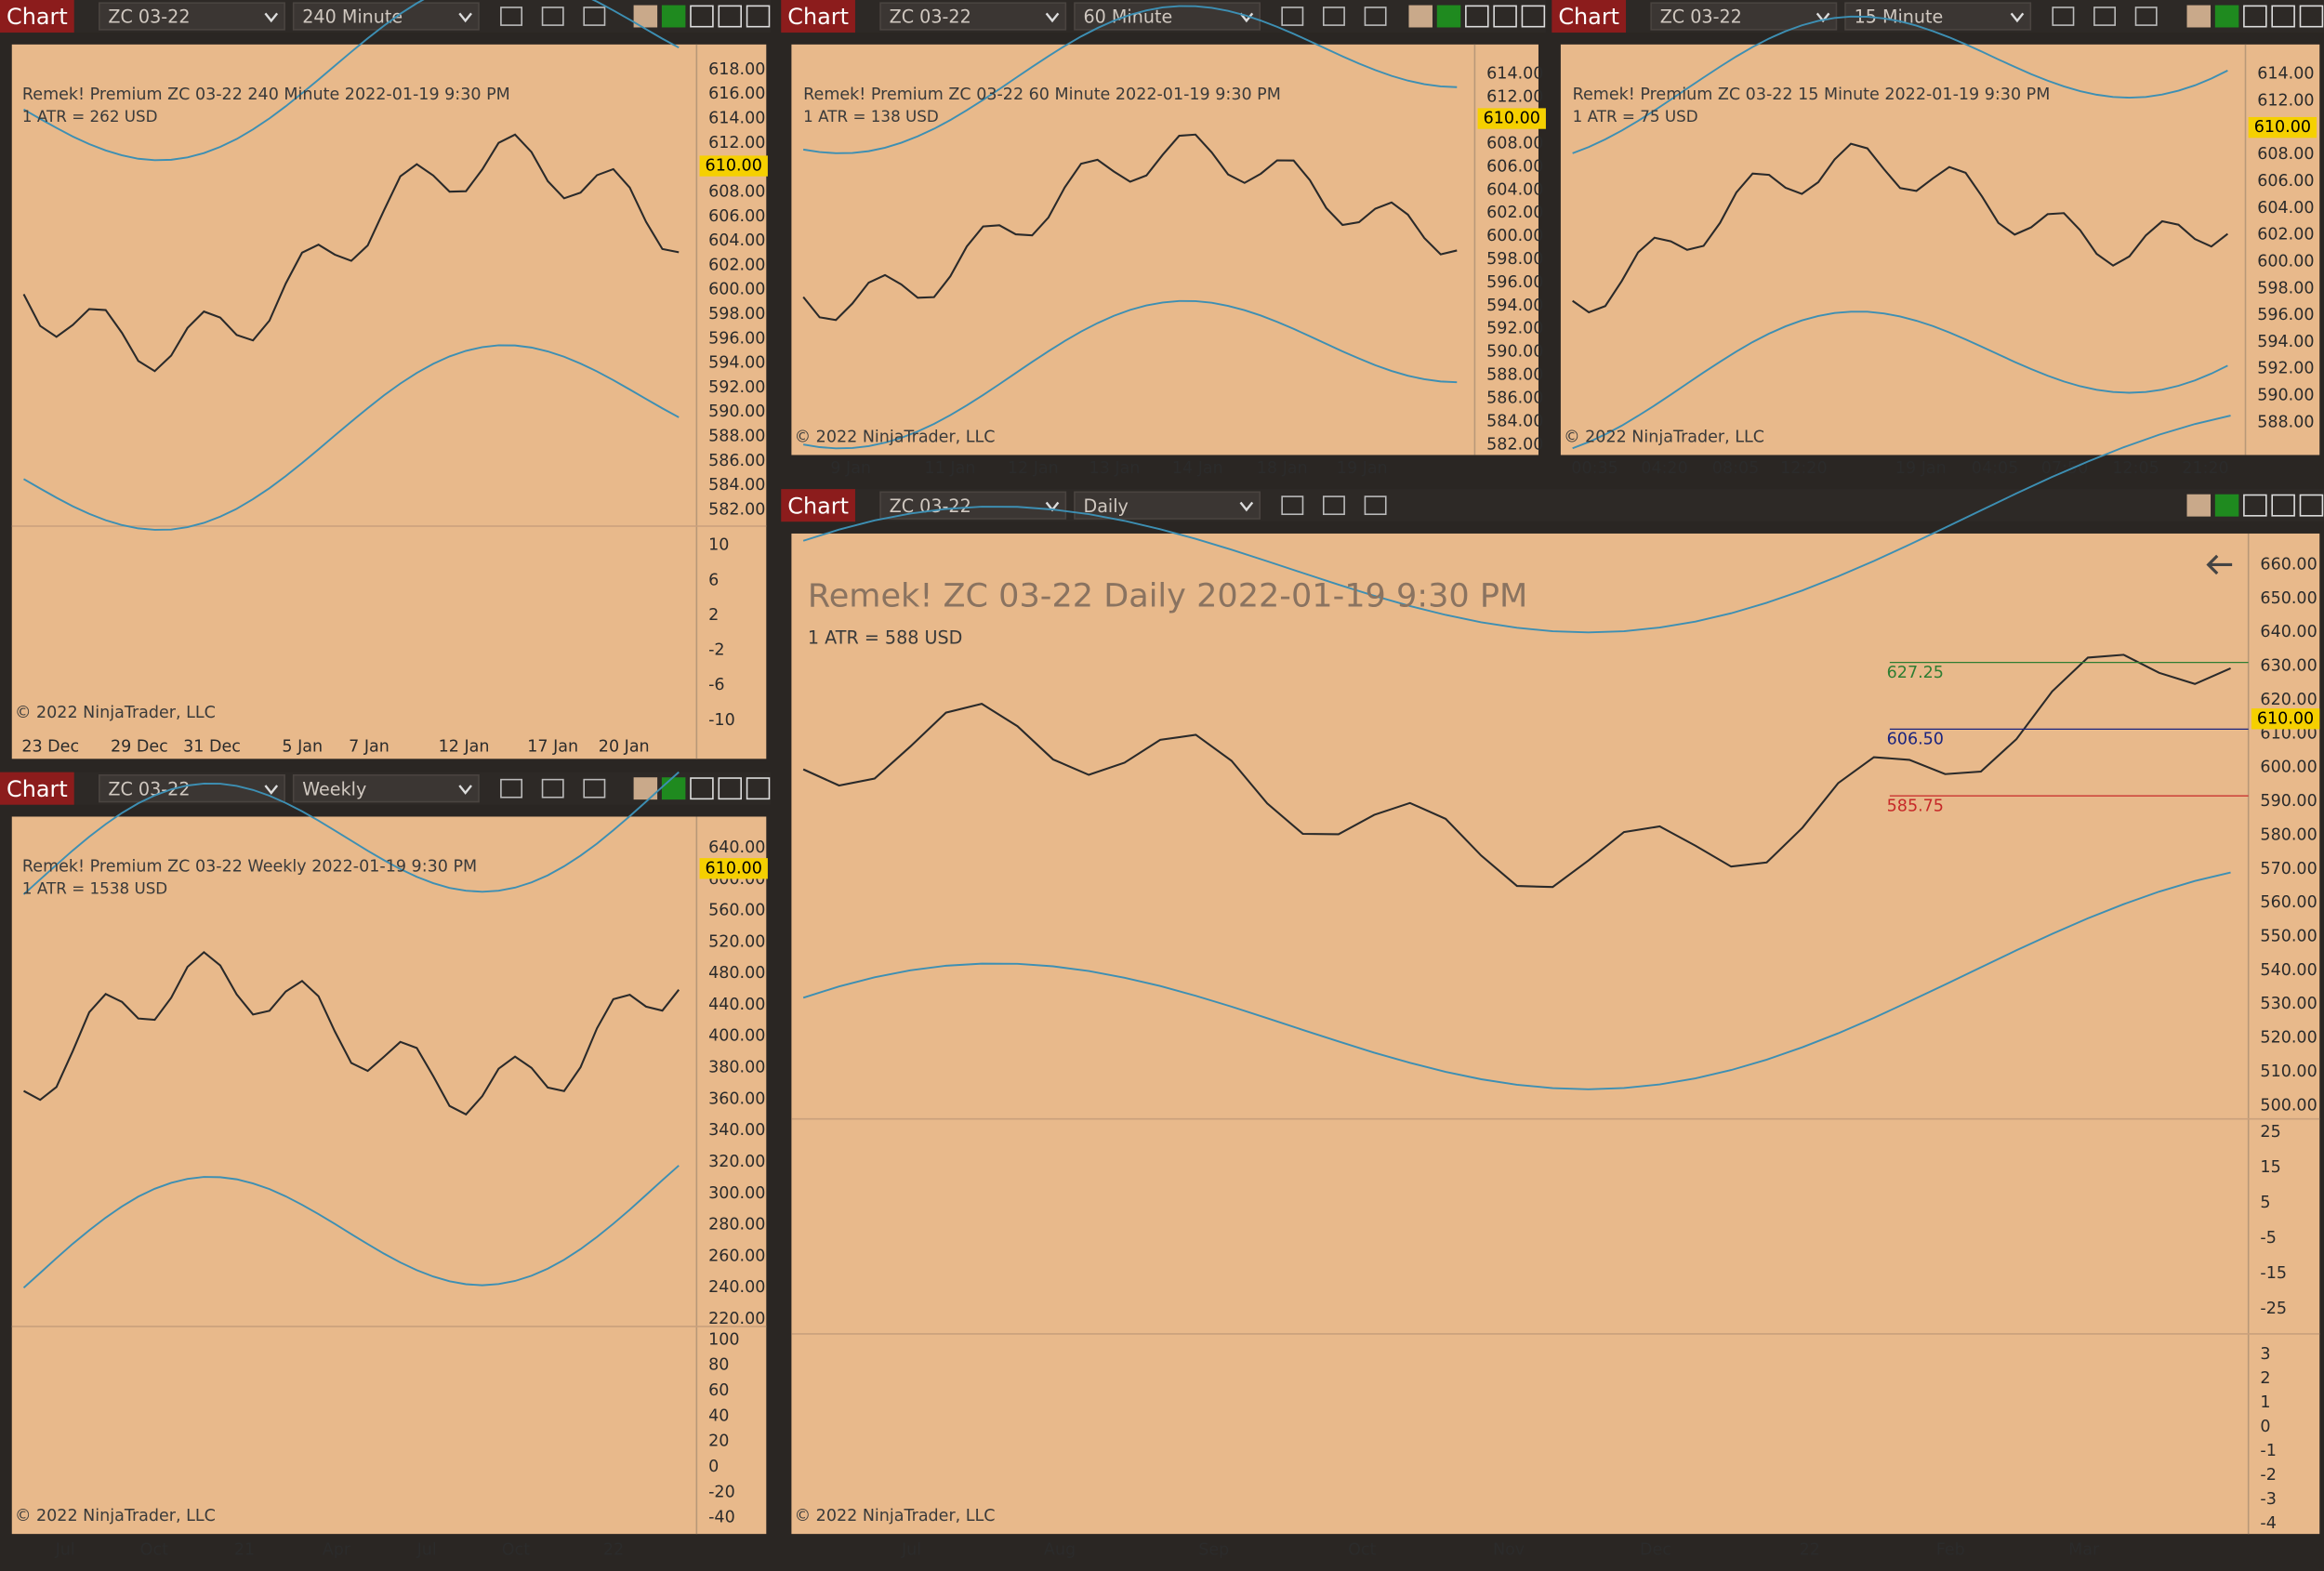 This screenshot has width=2324, height=1571. What do you see at coordinates (736, 338) in the screenshot?
I see `price-tick-label: 596.00` at bounding box center [736, 338].